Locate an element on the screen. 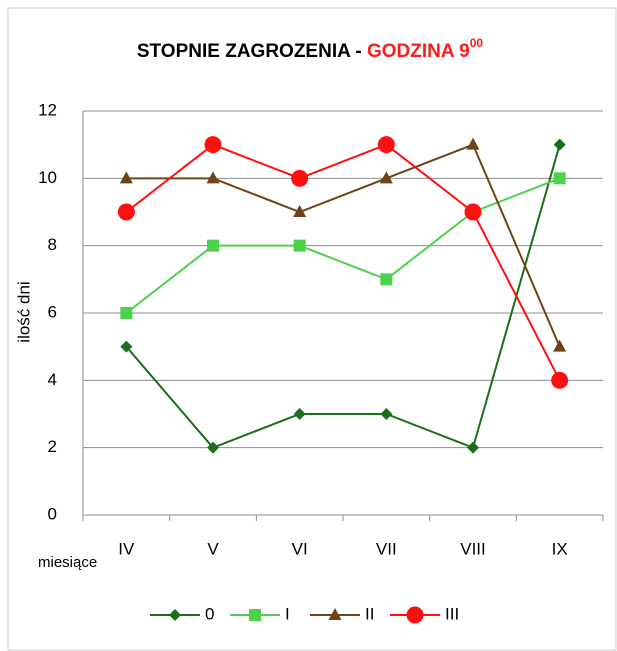 Image resolution: width=617 pixels, height=651 pixels. title-superscript: 00 is located at coordinates (477, 43).